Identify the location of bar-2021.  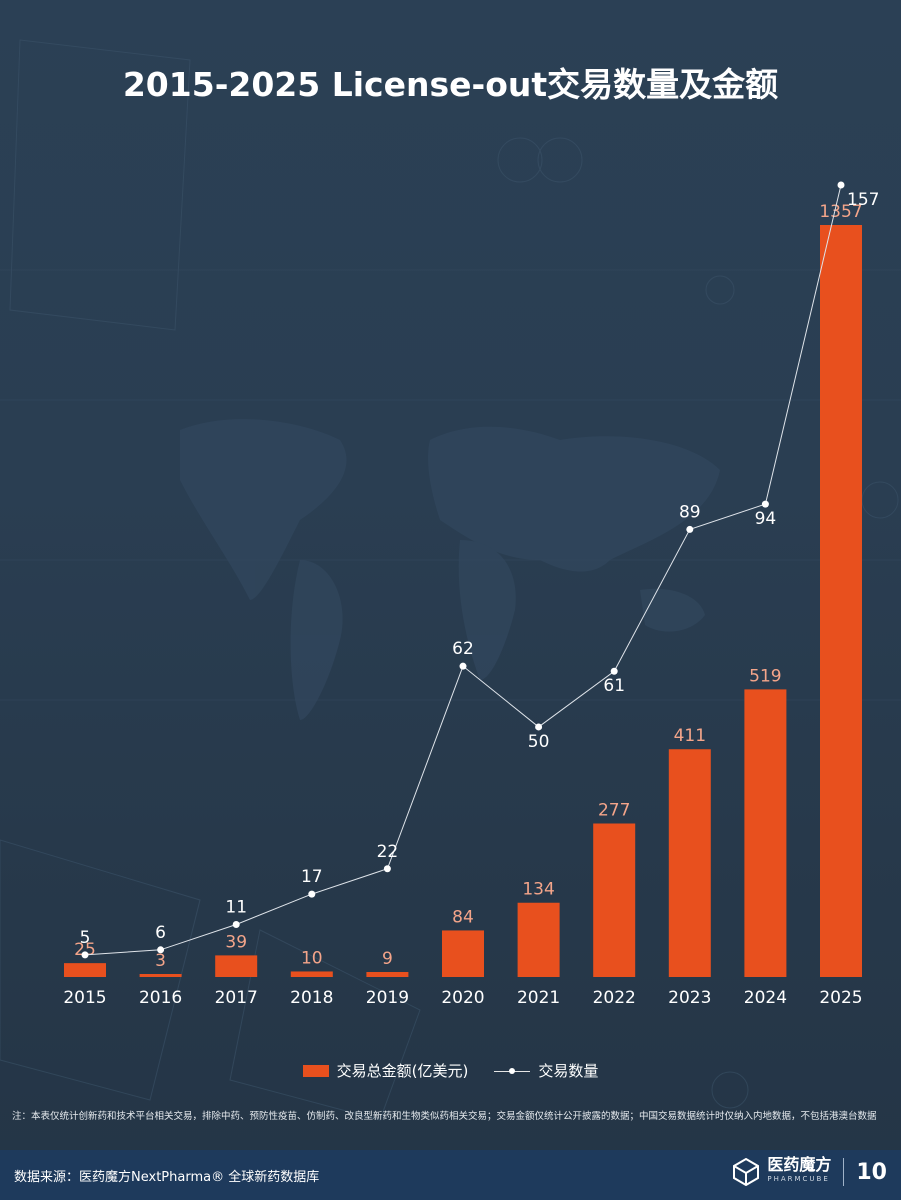
(538, 939).